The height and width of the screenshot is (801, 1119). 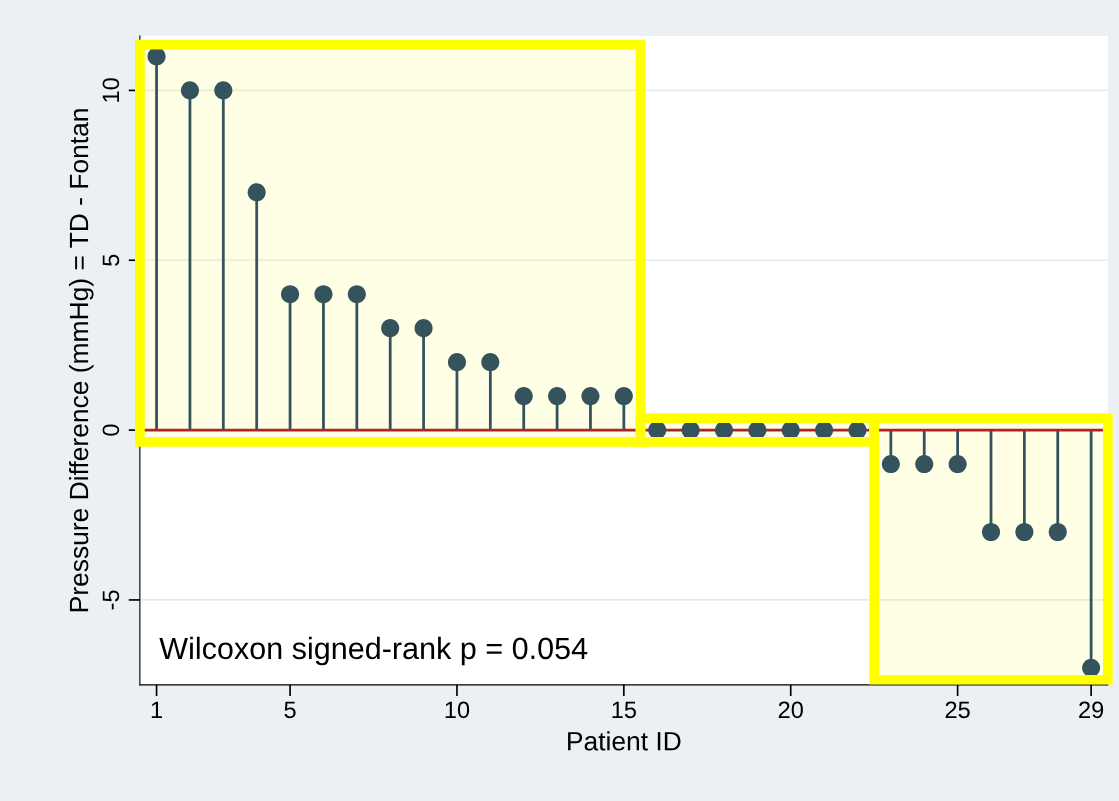 What do you see at coordinates (81, 360) in the screenshot?
I see `y-axis-title: Pressure Difference (mmHg) = TD - Fontan` at bounding box center [81, 360].